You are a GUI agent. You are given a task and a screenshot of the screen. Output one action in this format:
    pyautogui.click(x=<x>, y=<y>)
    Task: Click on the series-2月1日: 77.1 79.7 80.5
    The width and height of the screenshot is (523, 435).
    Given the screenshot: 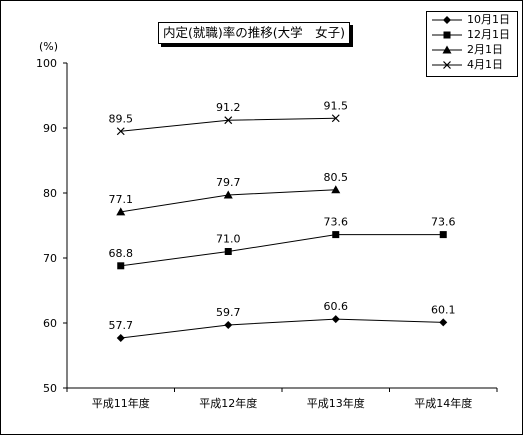 What is the action you would take?
    pyautogui.click(x=229, y=193)
    